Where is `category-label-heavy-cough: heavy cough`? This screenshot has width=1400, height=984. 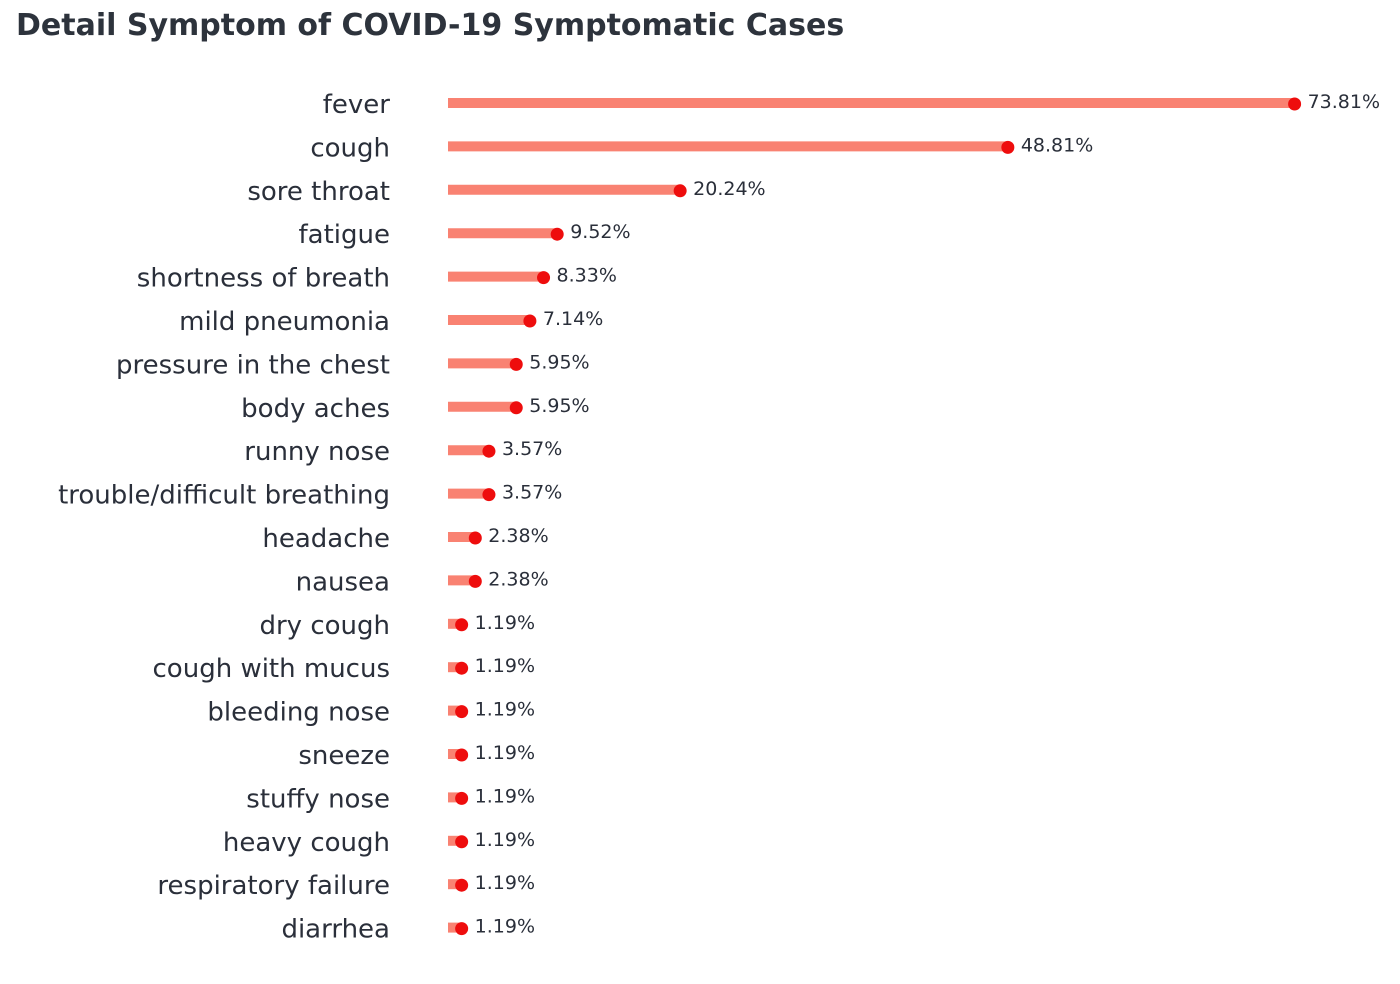
category-label-heavy-cough: heavy cough is located at coordinates (306, 843).